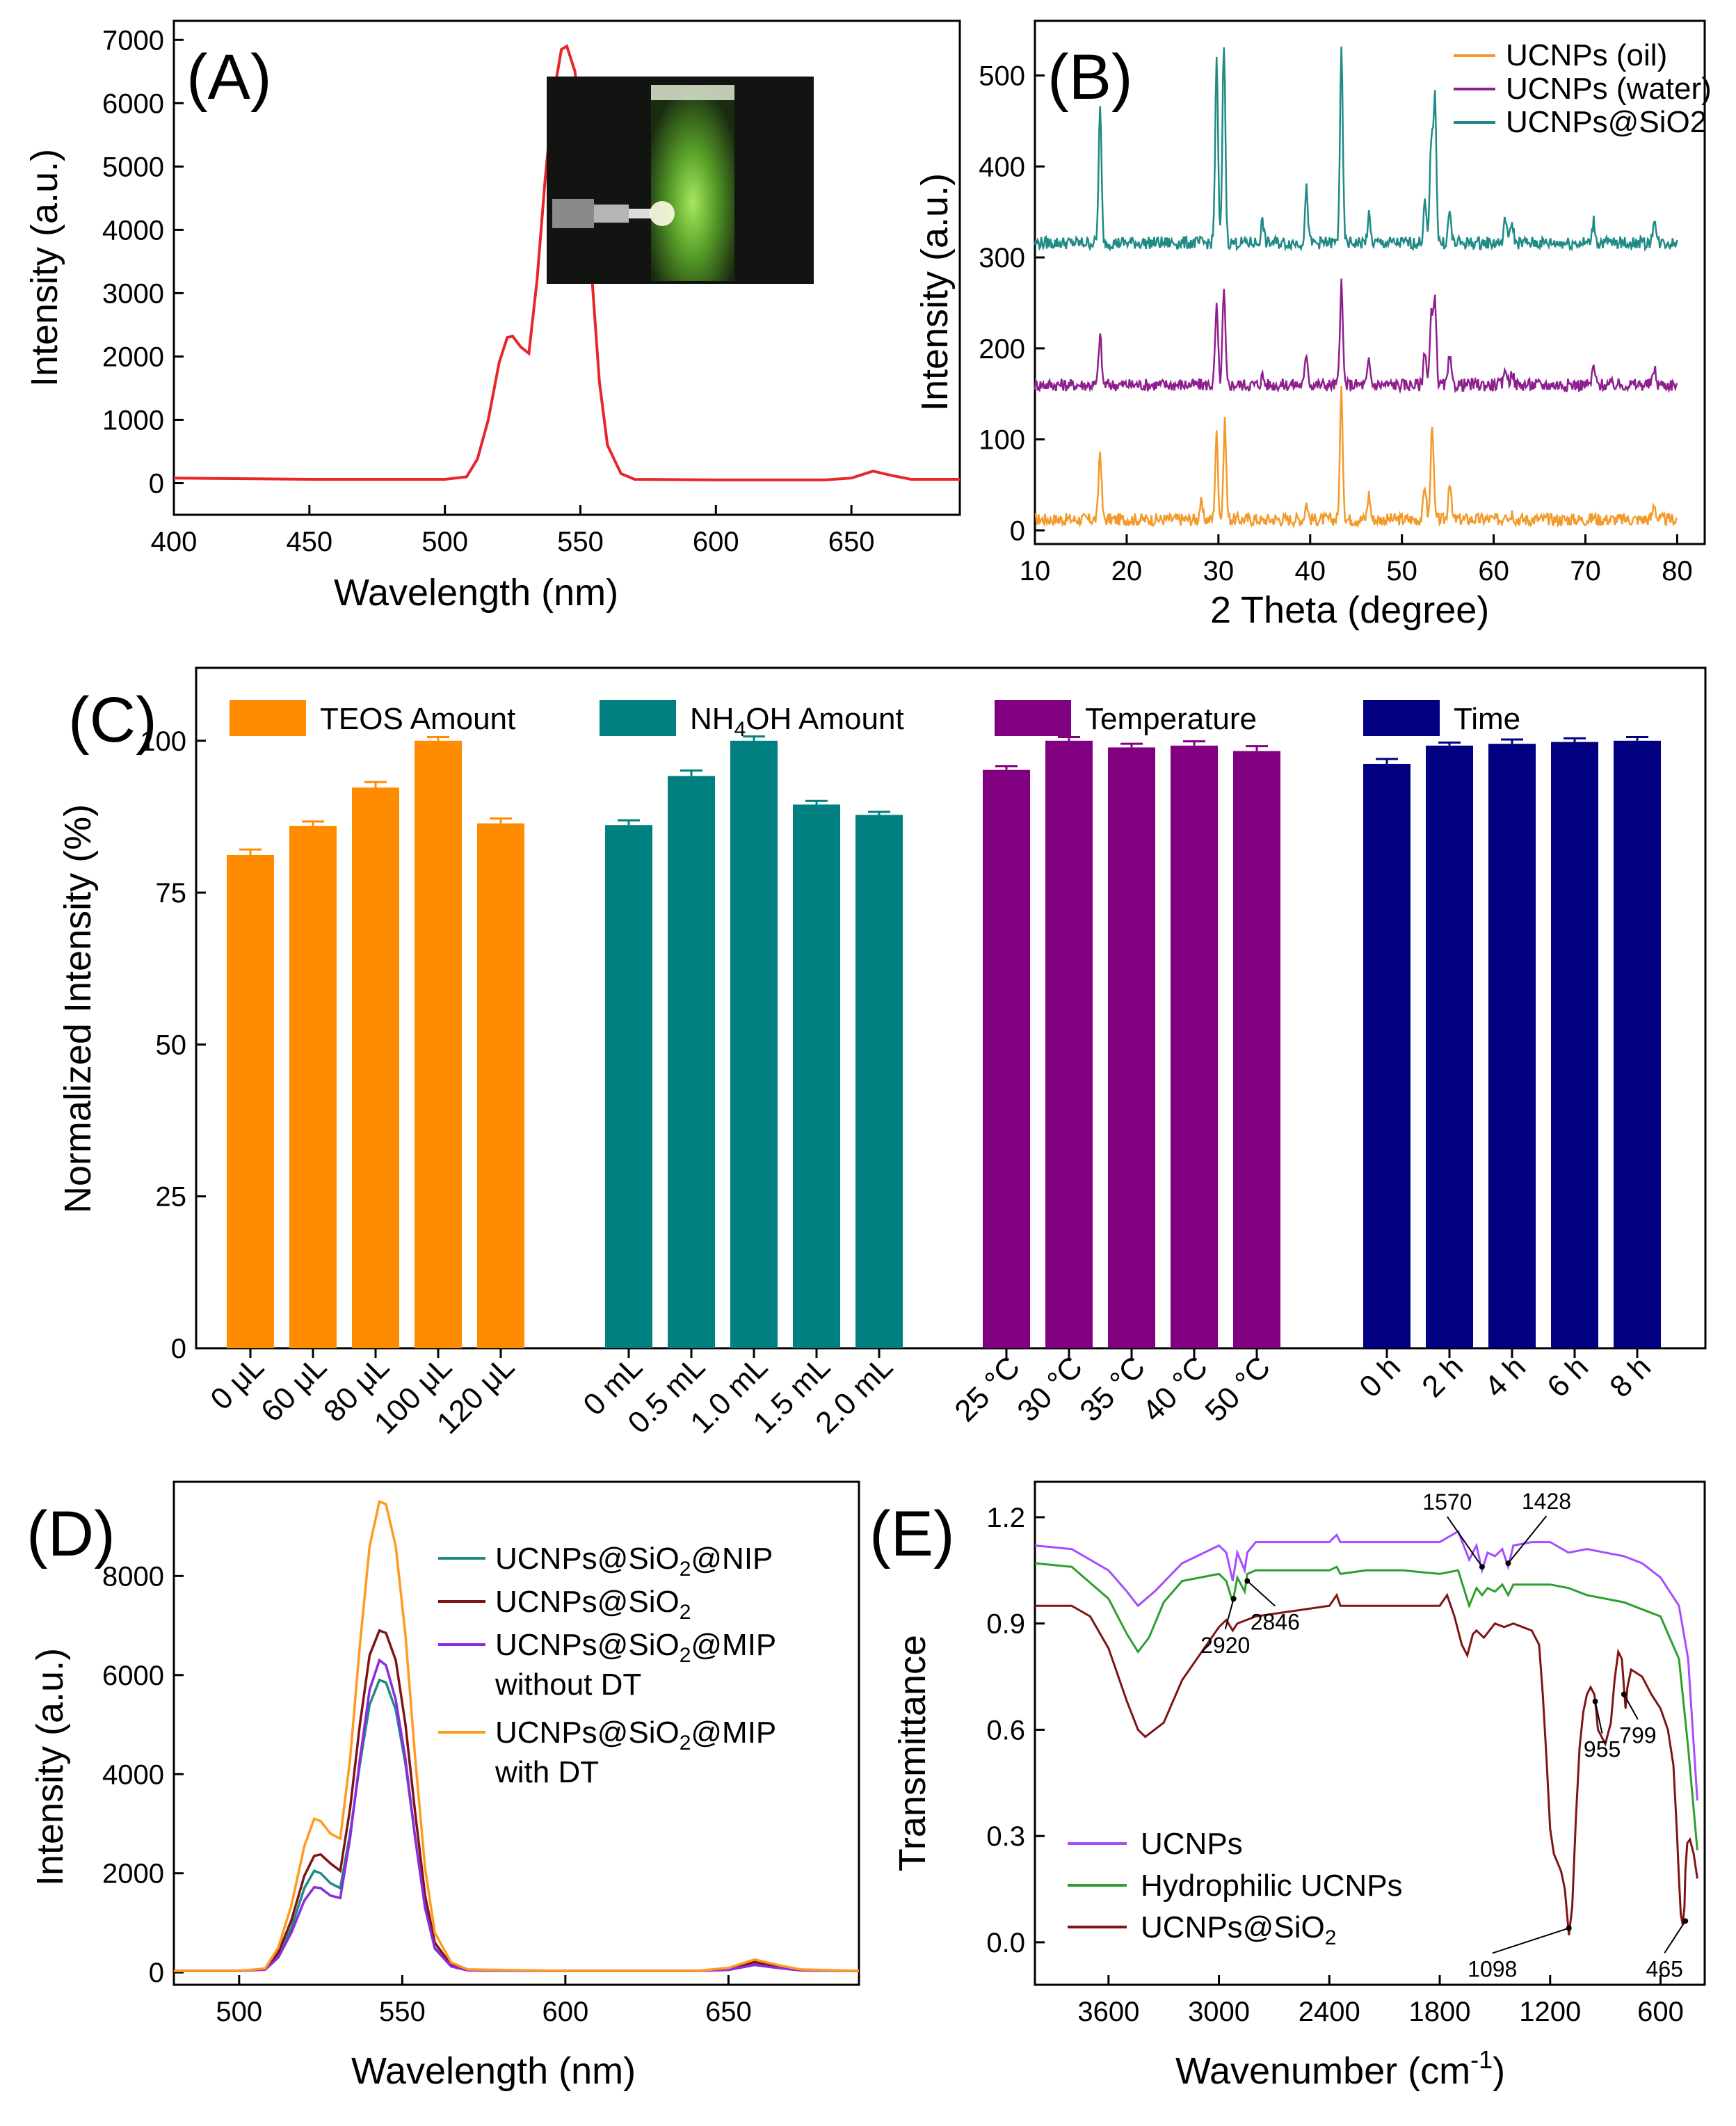  What do you see at coordinates (1310, 571) in the screenshot?
I see `panel-b-x-tick-label: 40` at bounding box center [1310, 571].